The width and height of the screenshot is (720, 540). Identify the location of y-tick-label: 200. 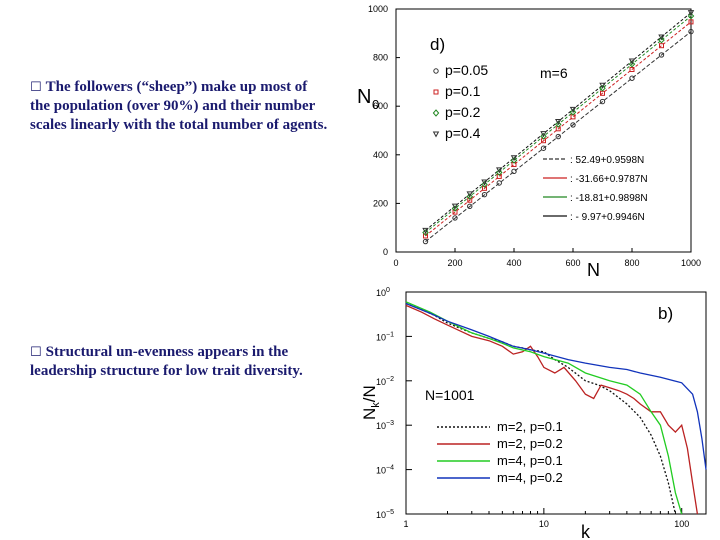
(380, 203).